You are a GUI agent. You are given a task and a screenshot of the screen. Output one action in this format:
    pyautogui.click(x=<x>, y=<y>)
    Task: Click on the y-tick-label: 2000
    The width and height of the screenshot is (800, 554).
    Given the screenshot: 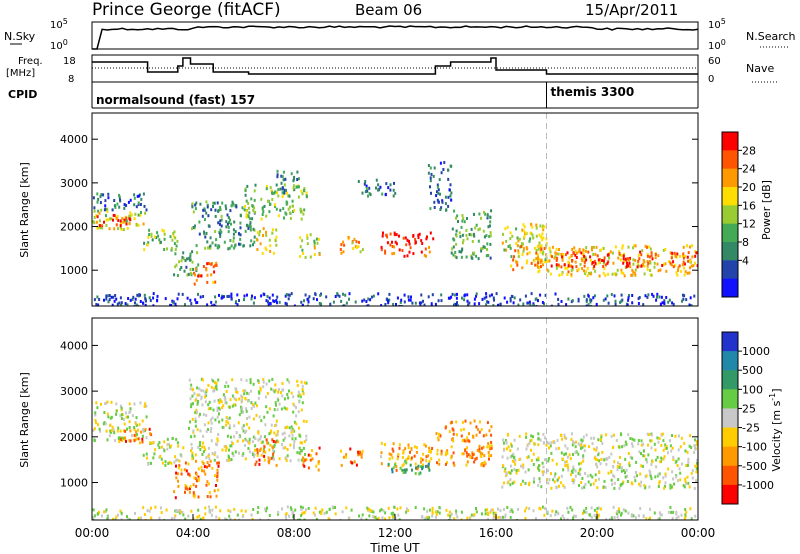 What is the action you would take?
    pyautogui.click(x=74, y=227)
    